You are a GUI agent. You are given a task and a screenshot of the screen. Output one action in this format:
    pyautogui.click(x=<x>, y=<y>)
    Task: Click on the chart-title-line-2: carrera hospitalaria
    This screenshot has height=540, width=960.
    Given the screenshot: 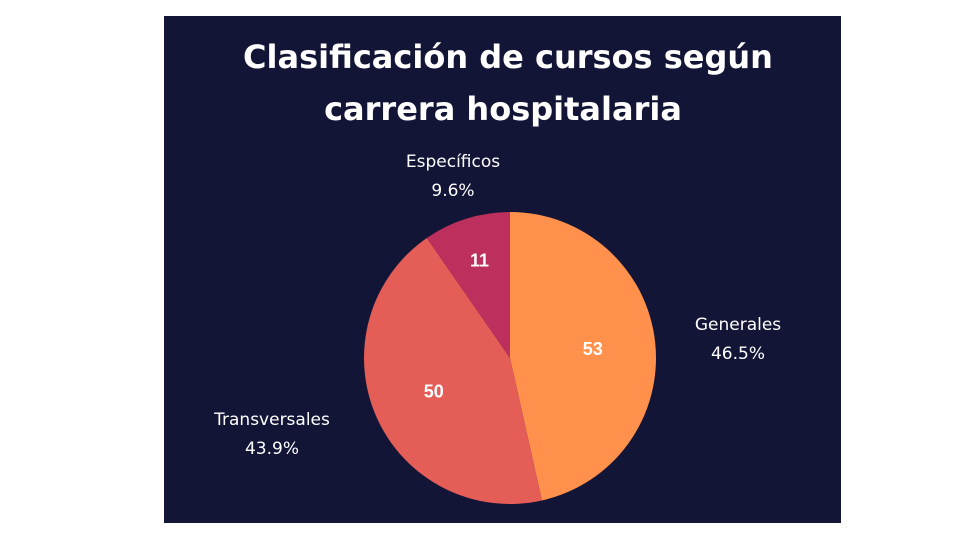 What is the action you would take?
    pyautogui.click(x=503, y=109)
    